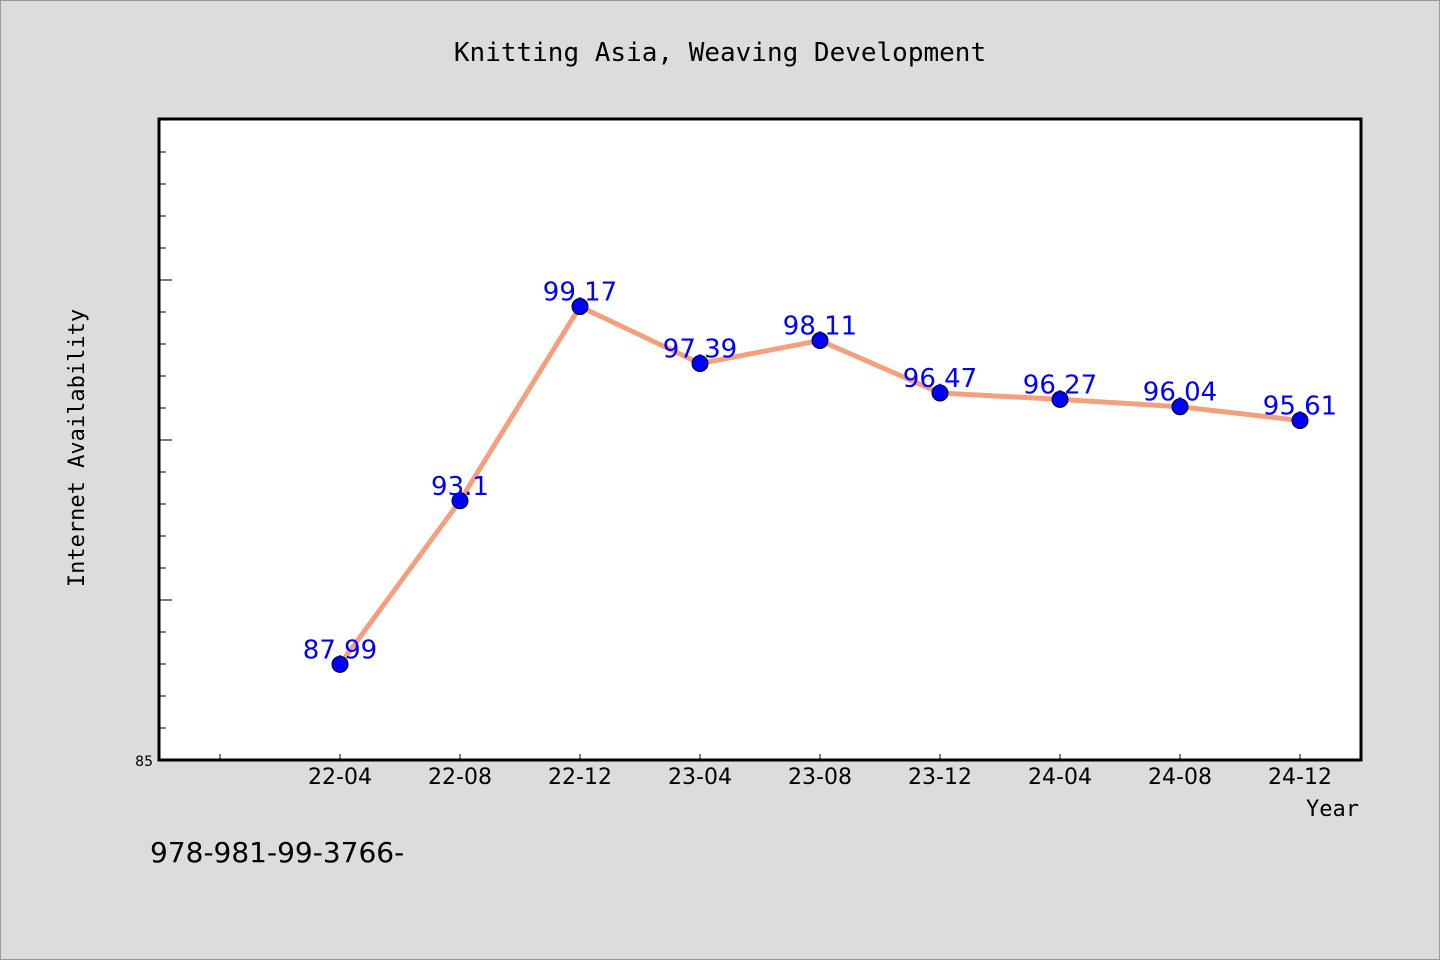  Describe the element at coordinates (720, 53) in the screenshot. I see `chart-title: Knitting Asia, Weaving Development` at that location.